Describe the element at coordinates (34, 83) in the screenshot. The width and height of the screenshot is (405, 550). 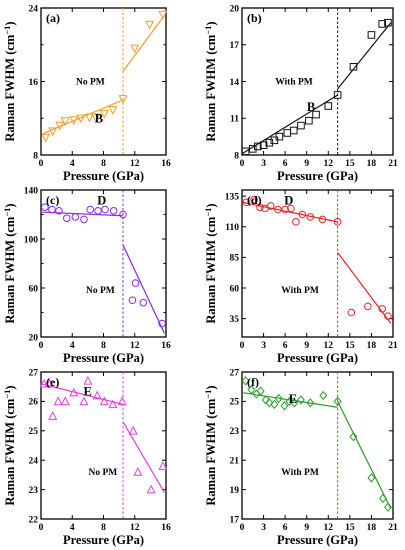
I see `y-tick-label: 16` at that location.